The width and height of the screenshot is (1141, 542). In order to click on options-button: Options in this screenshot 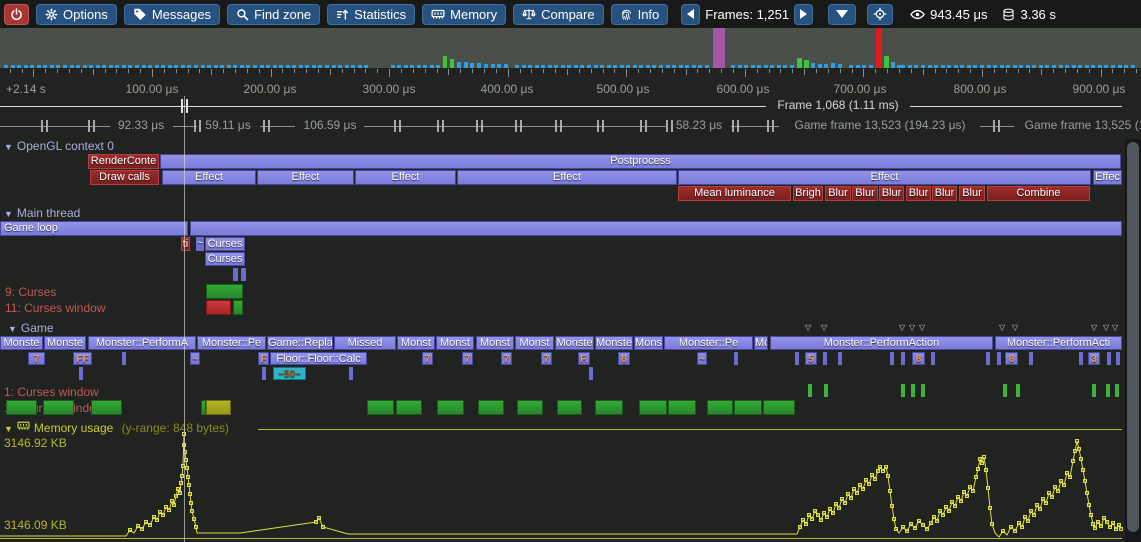, I will do `click(76, 14)`.